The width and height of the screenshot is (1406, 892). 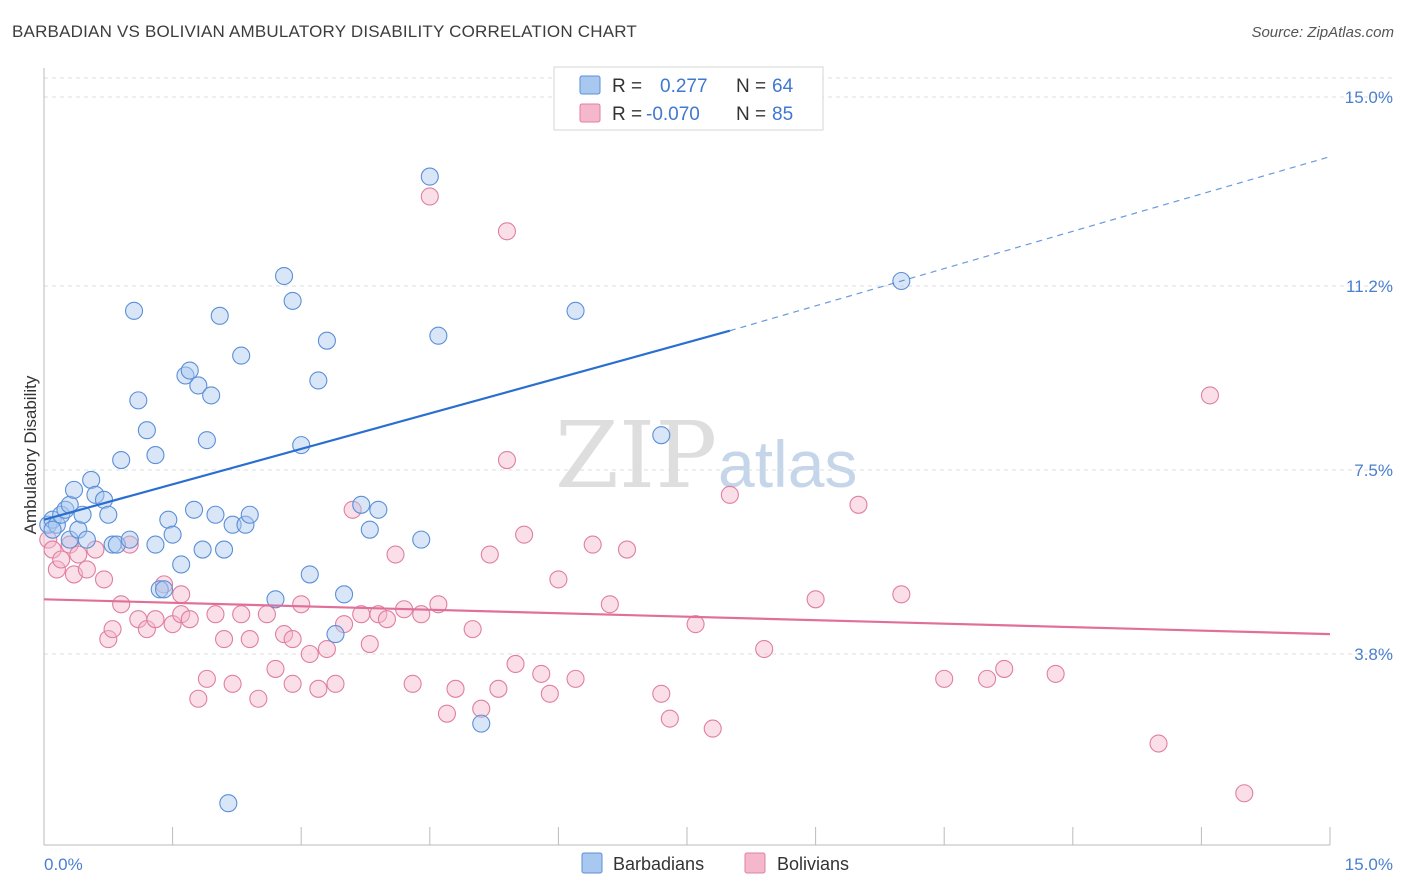 What do you see at coordinates (715, 863) in the screenshot?
I see `bottom-legend: Barbadians Bolivians` at bounding box center [715, 863].